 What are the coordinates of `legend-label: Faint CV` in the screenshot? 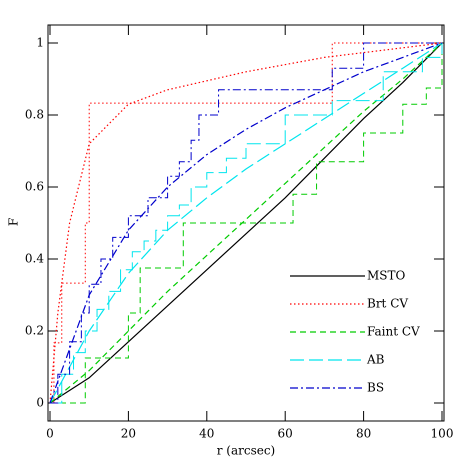 It's located at (393, 332).